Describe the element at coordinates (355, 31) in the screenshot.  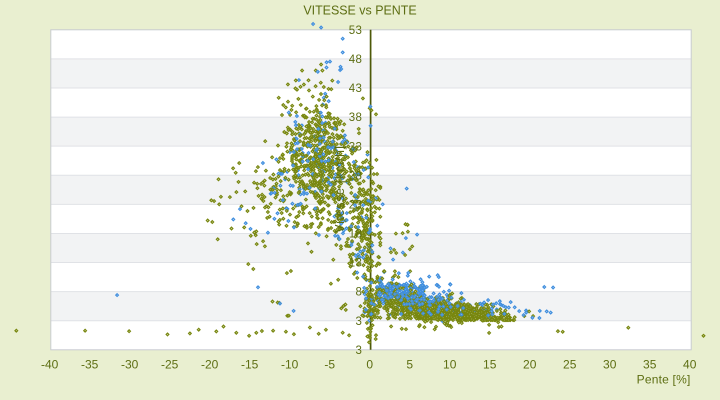
I see `svg-text: 53` at that location.